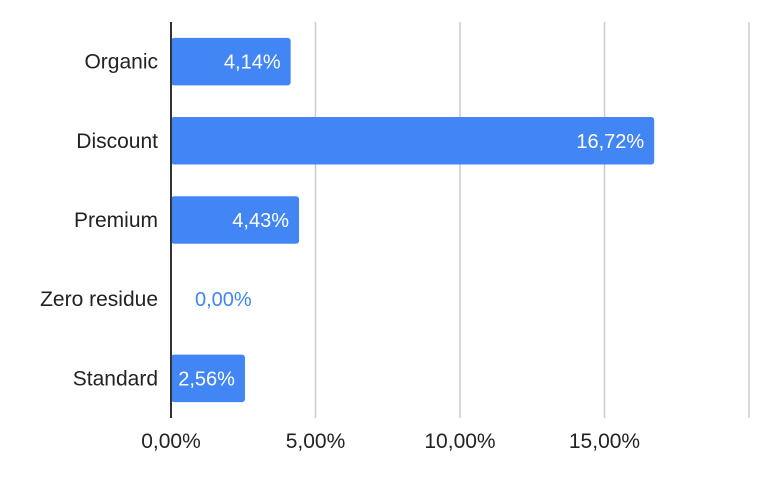 This screenshot has width=772, height=478. Describe the element at coordinates (316, 441) in the screenshot. I see `x-tick-label: 5,00%` at that location.